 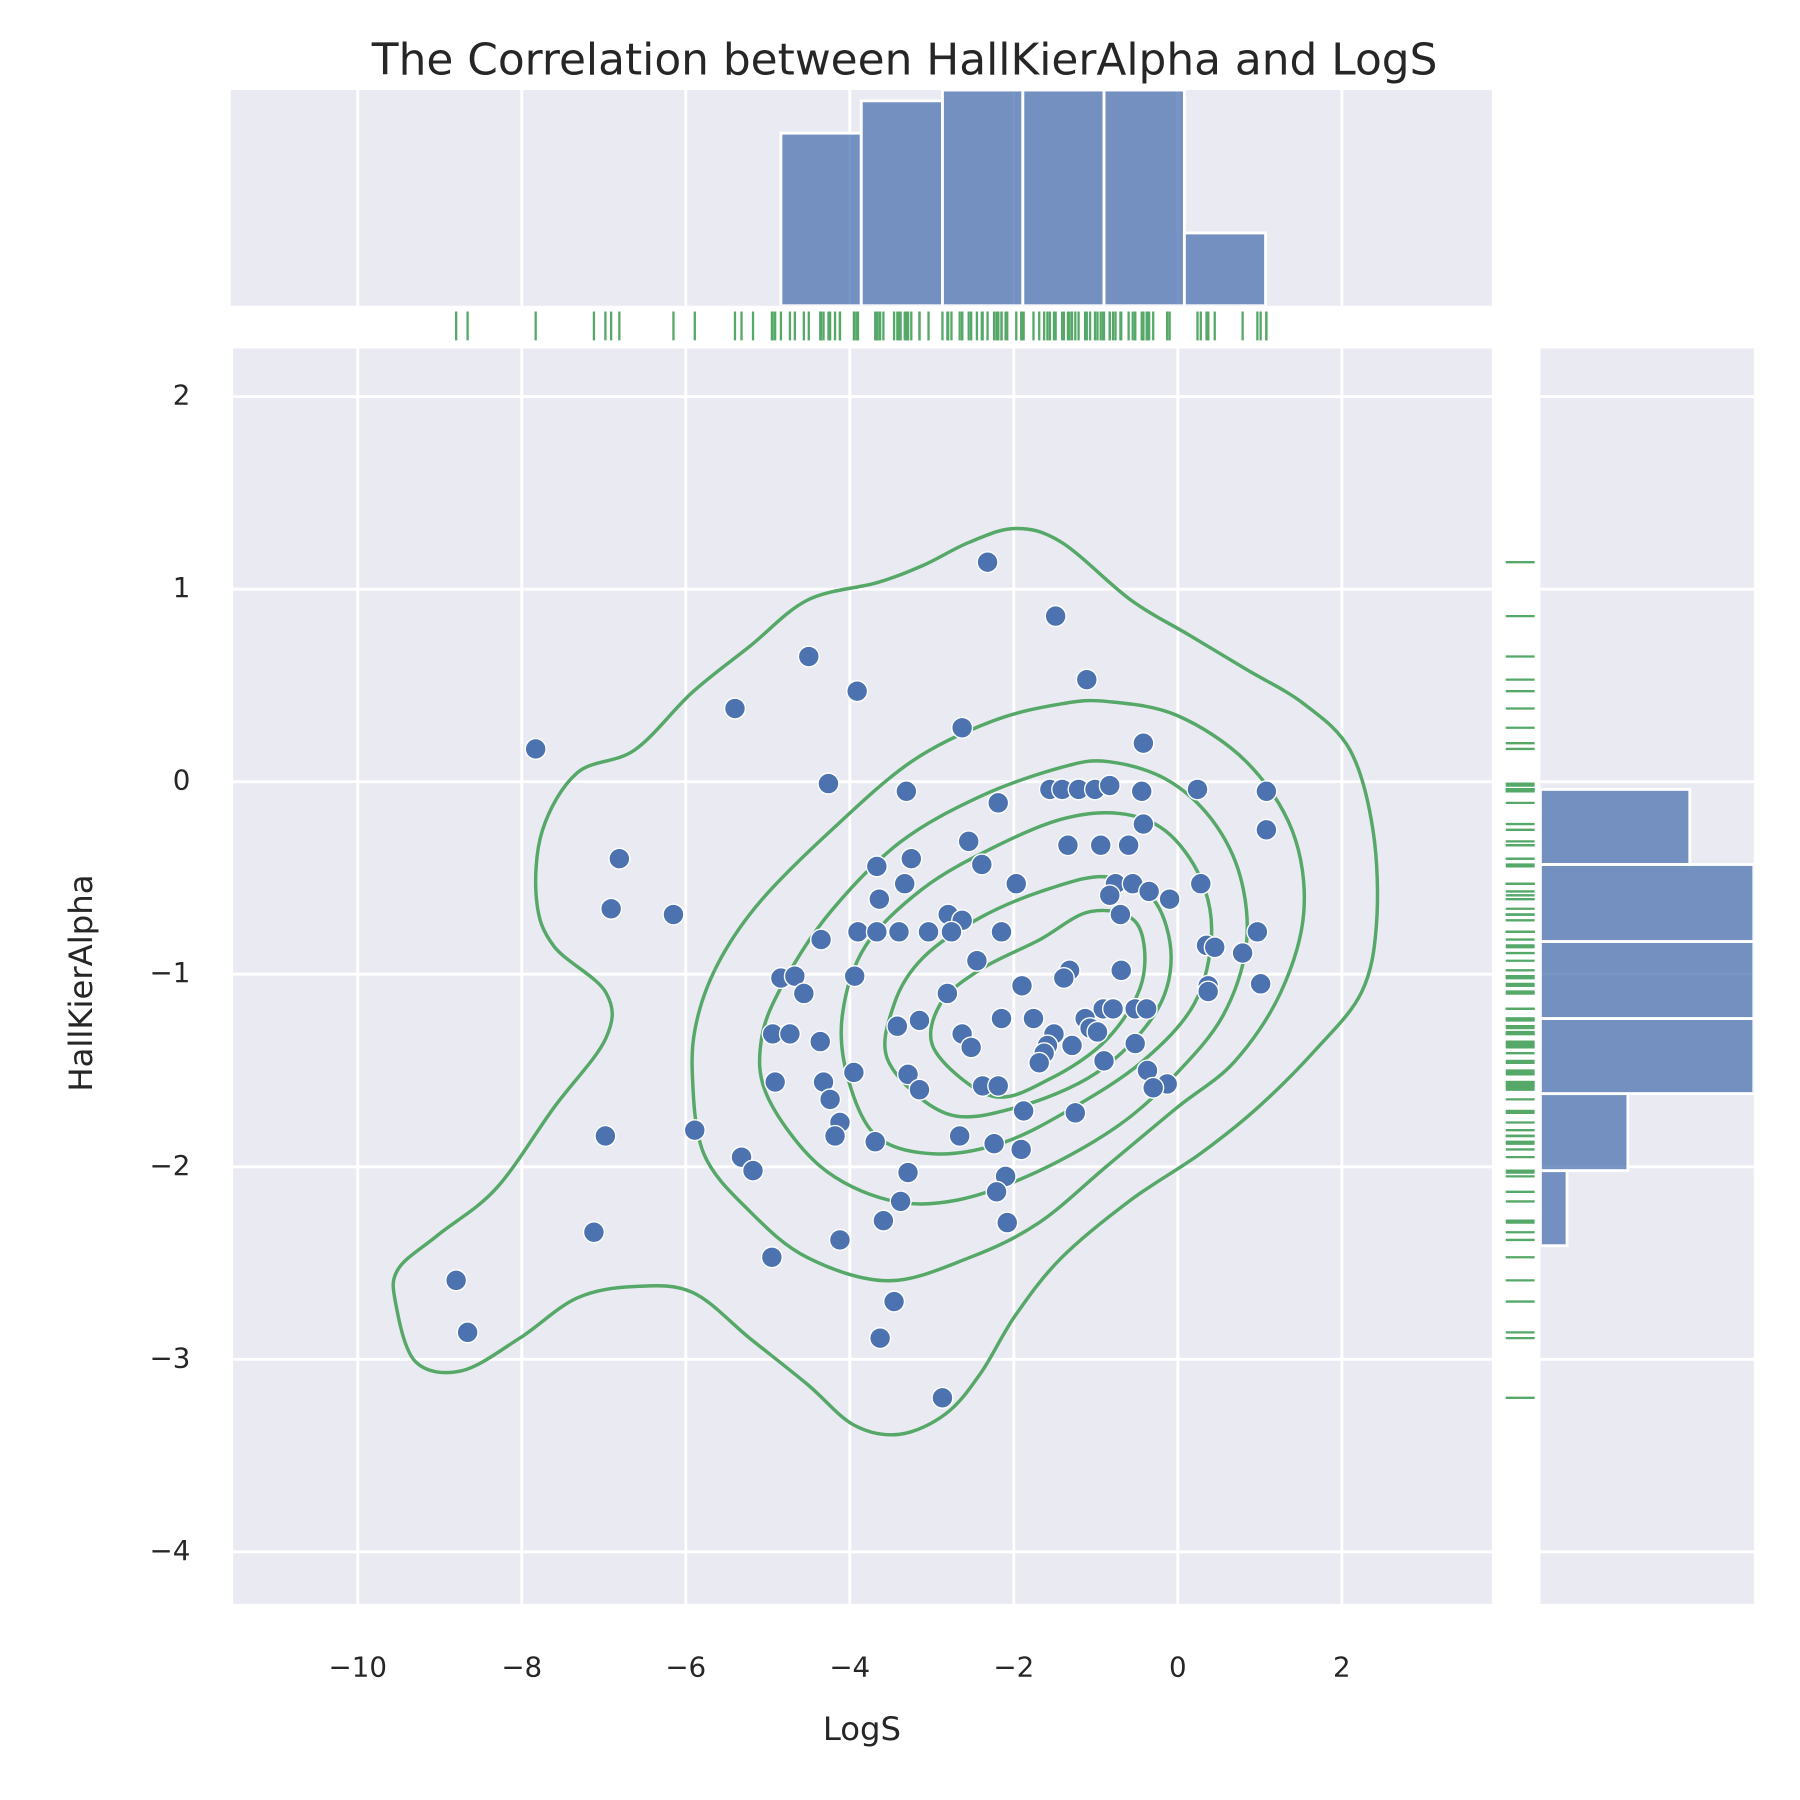 What do you see at coordinates (182, 395) in the screenshot?
I see `y-tick-label: 2` at bounding box center [182, 395].